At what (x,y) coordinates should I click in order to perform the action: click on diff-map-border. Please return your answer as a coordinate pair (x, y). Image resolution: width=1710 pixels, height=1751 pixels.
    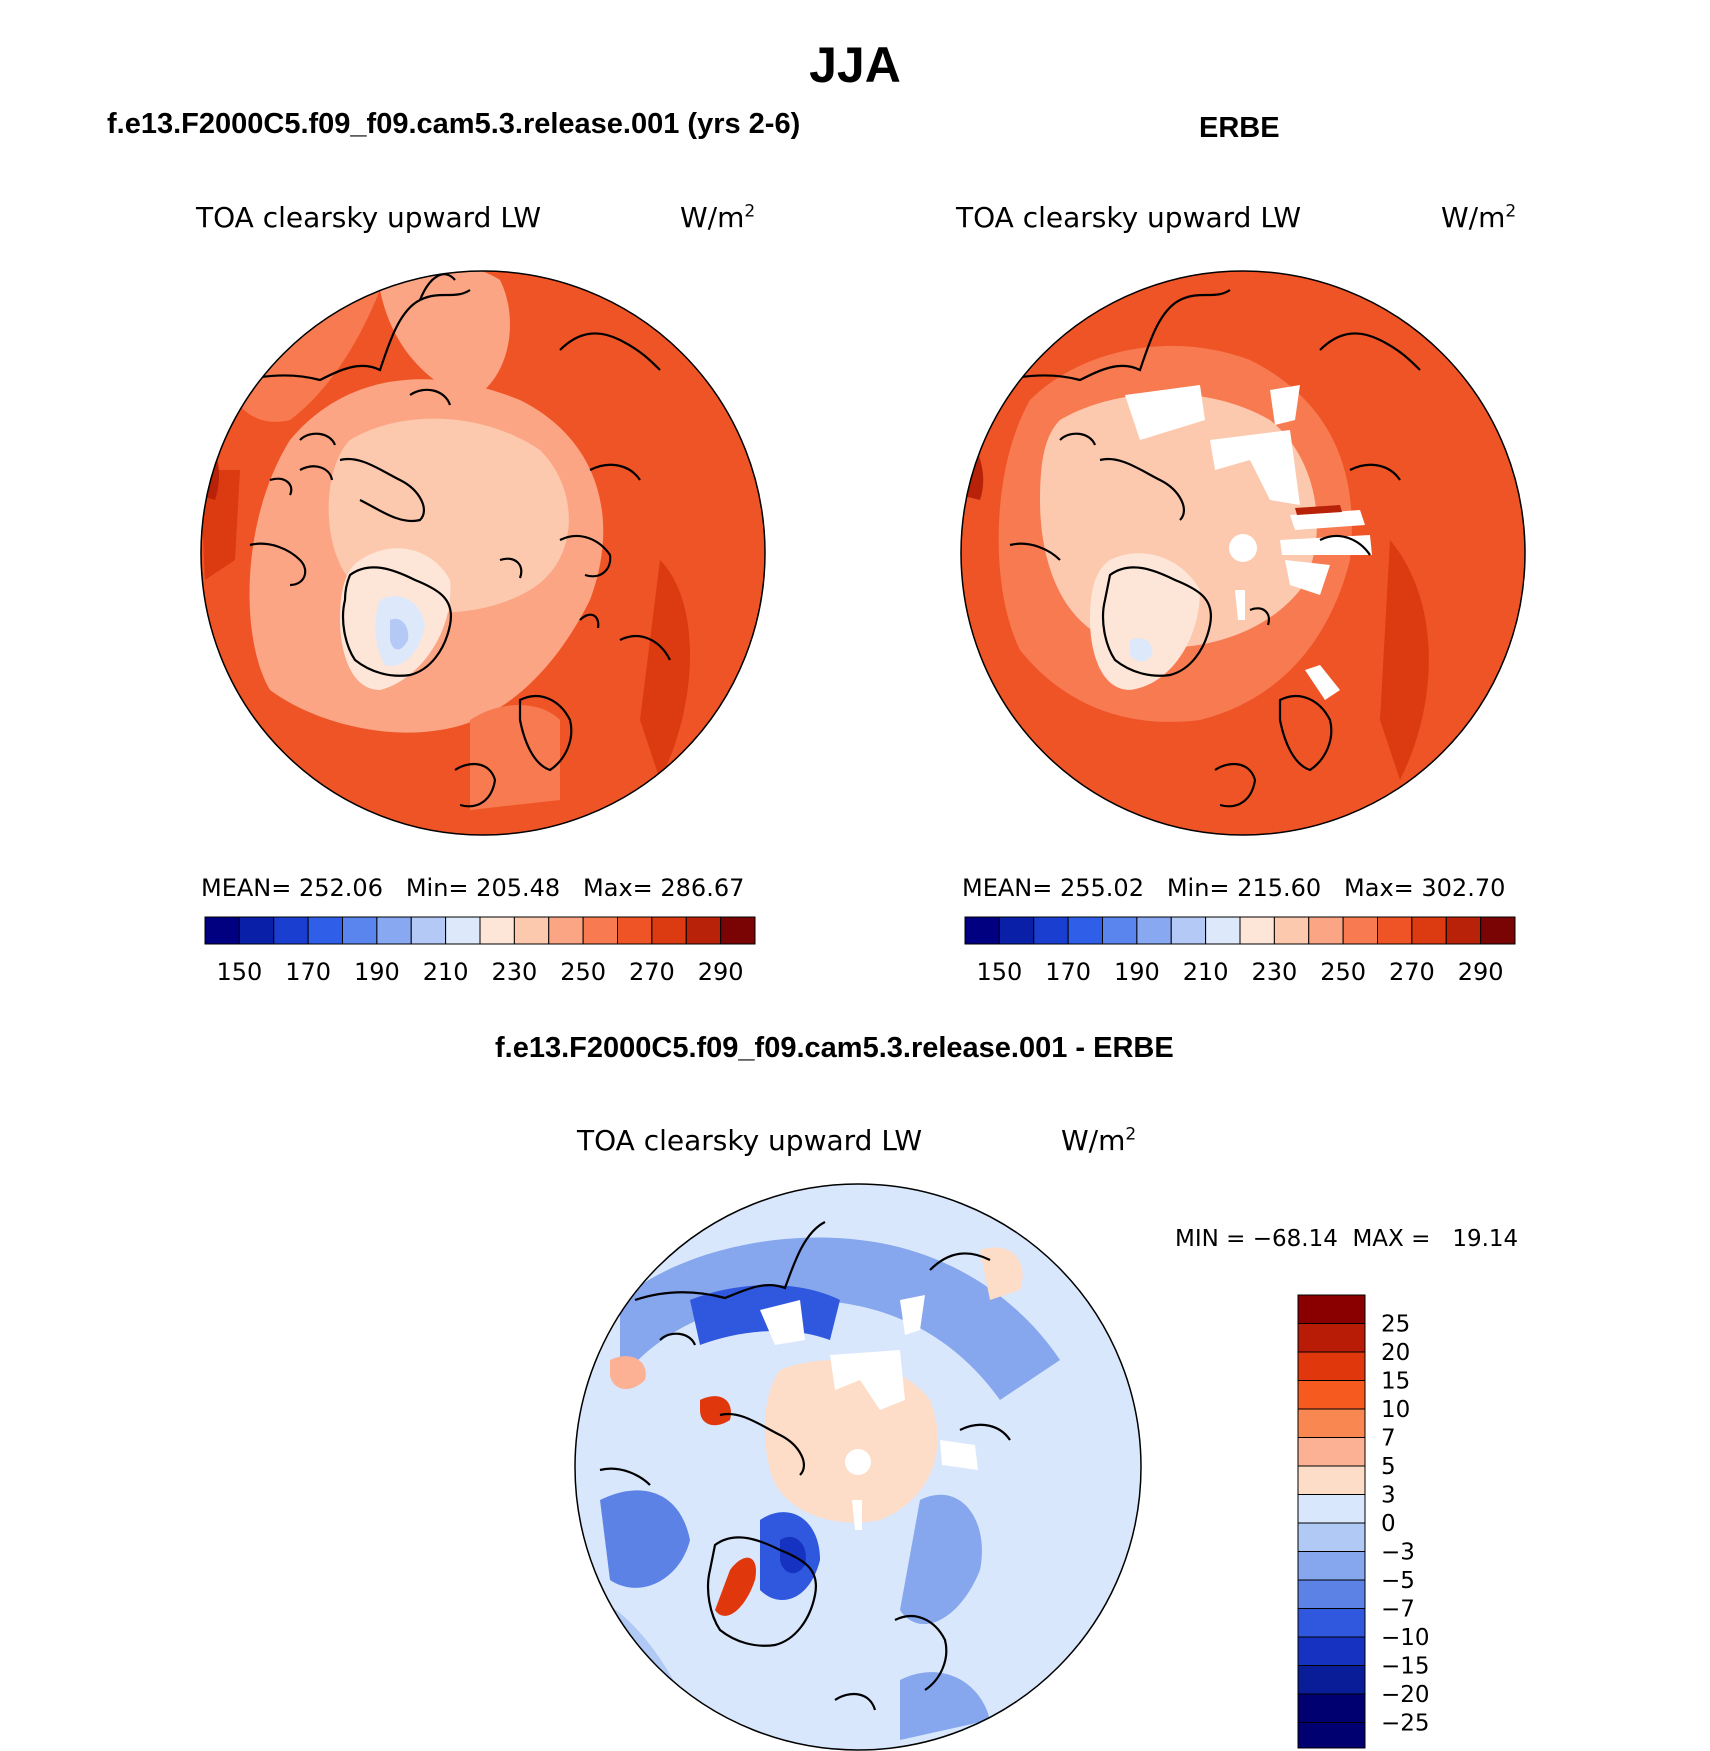
    Looking at the image, I should click on (858, 1467).